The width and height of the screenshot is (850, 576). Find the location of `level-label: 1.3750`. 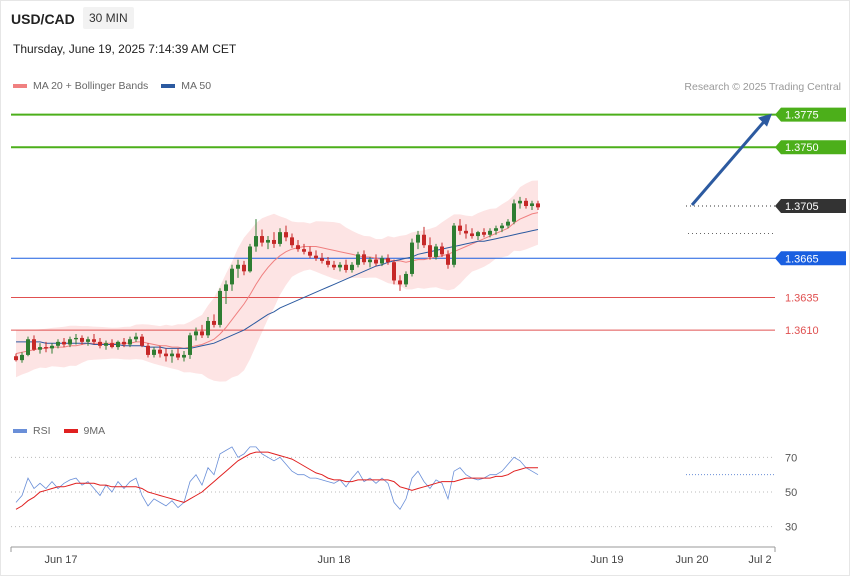

level-label: 1.3750 is located at coordinates (802, 148).